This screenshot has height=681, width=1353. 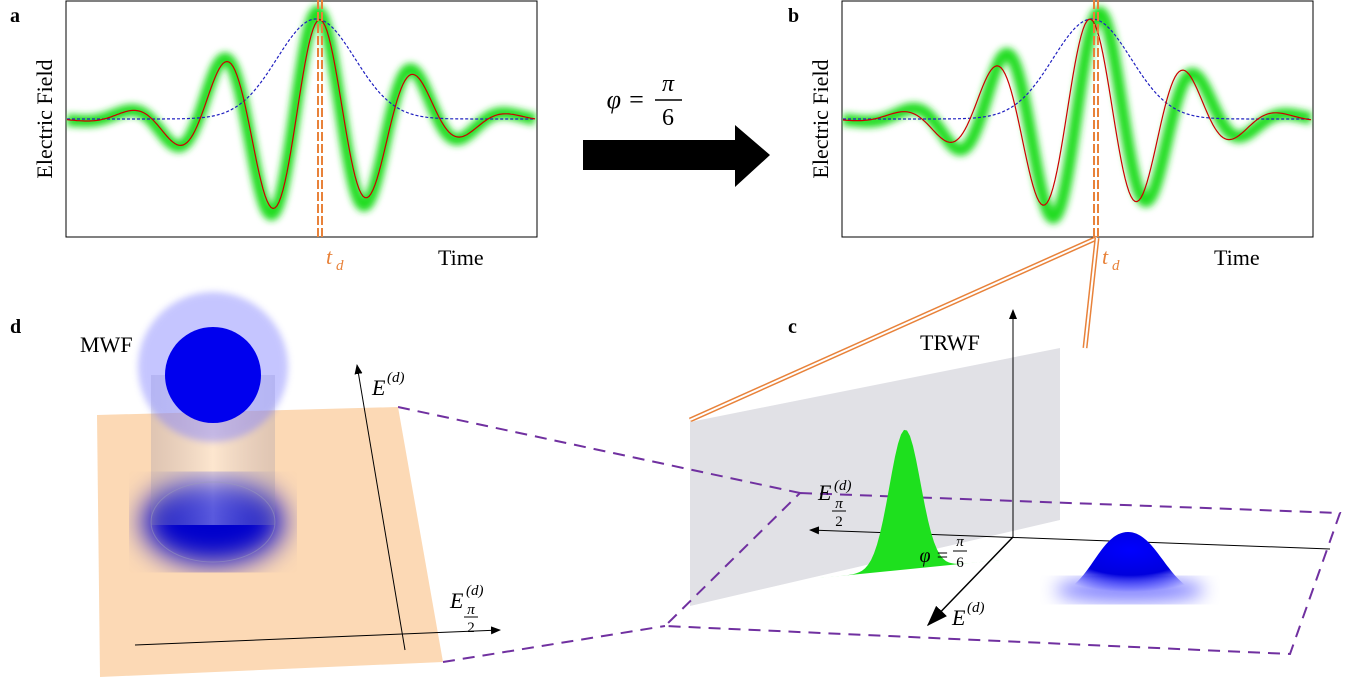 What do you see at coordinates (910, 503) in the screenshot?
I see `green-distribution` at bounding box center [910, 503].